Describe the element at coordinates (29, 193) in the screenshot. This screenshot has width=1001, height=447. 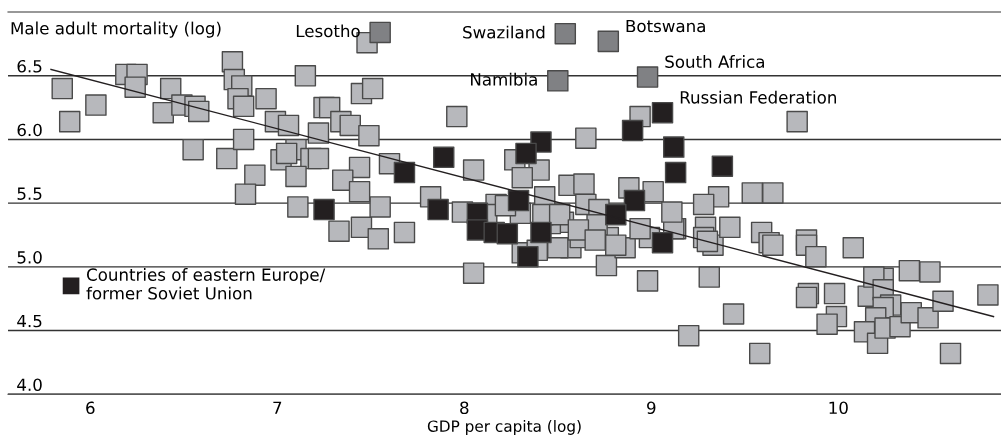
I see `y-tick-label: 5.5` at that location.